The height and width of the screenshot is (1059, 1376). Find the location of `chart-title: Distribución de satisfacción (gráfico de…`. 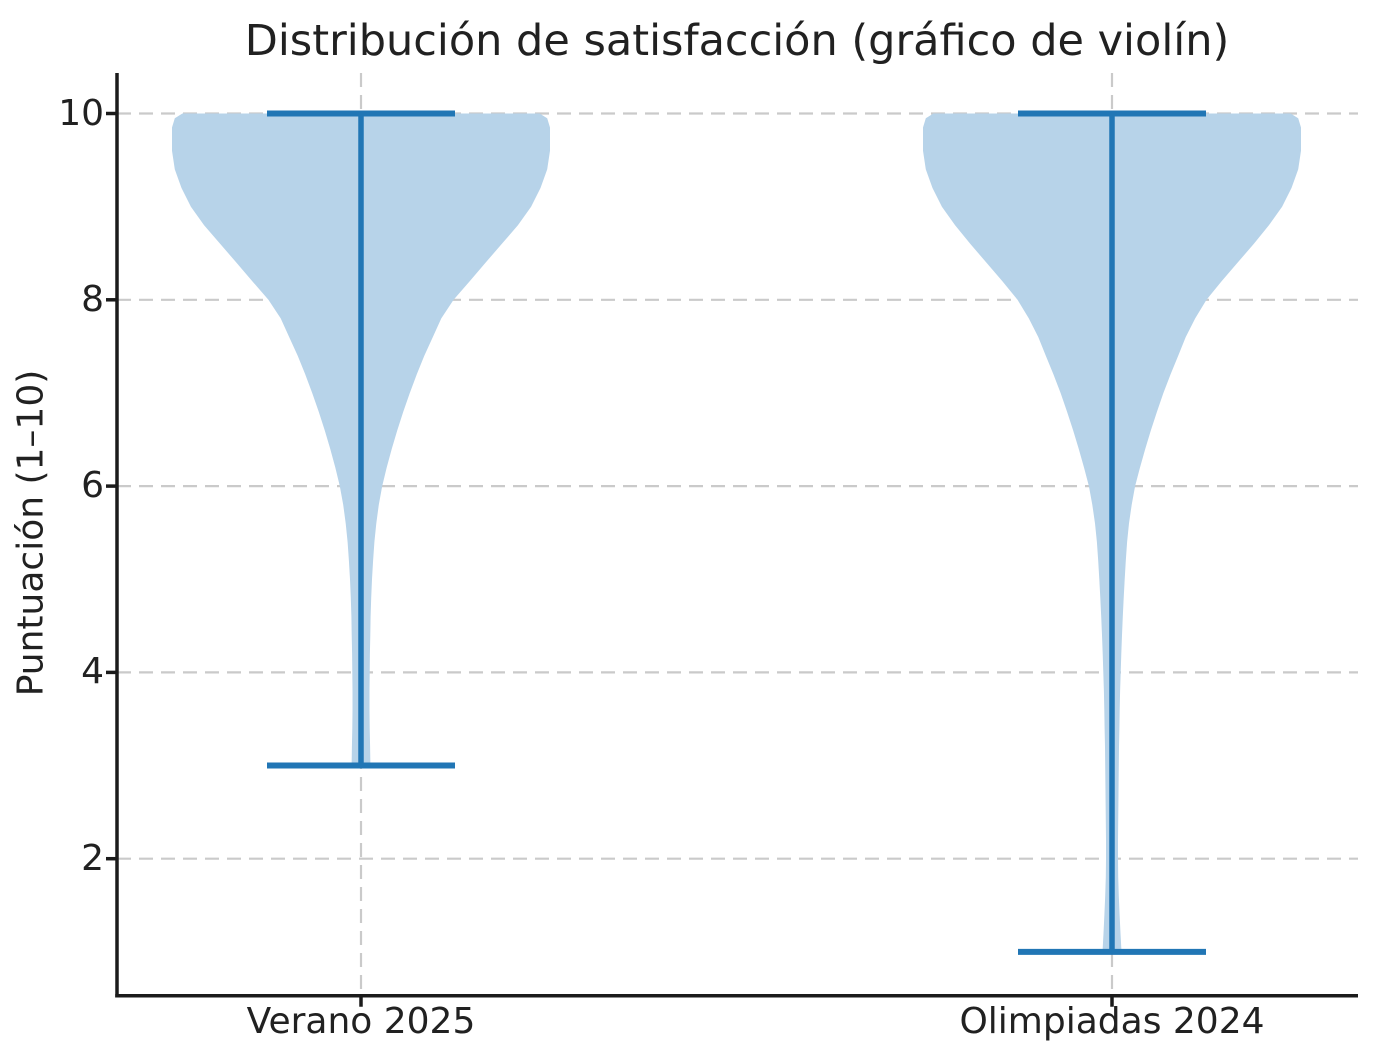

chart-title: Distribución de satisfacción (gráfico de… is located at coordinates (737, 41).